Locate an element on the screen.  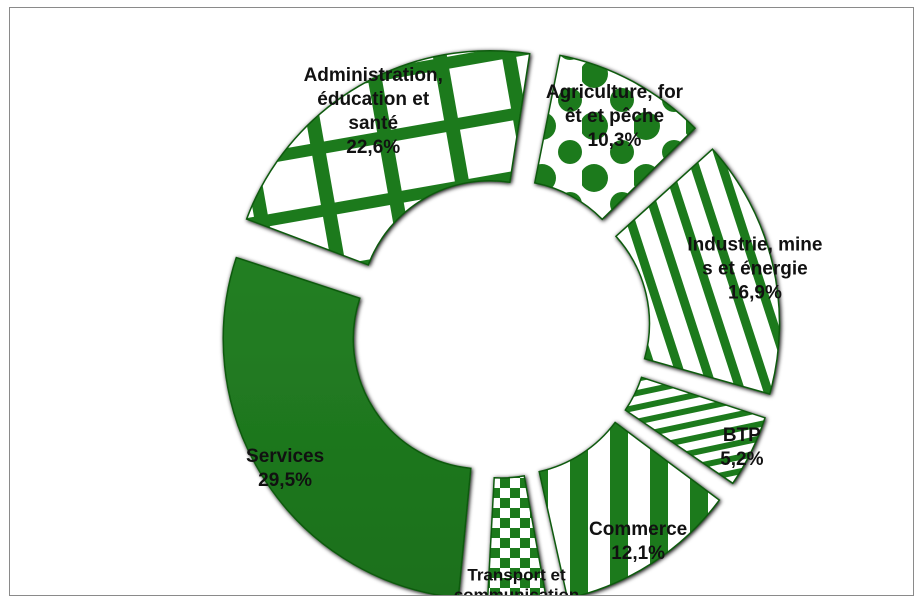
slice-name-line: Transport et is located at coordinates (516, 574).